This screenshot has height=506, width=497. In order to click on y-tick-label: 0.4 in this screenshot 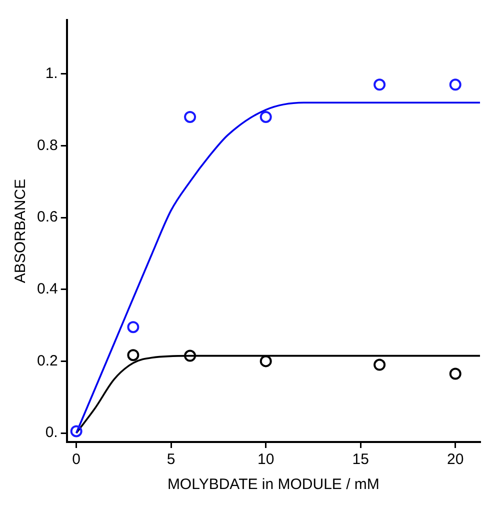, I will do `click(47, 289)`.